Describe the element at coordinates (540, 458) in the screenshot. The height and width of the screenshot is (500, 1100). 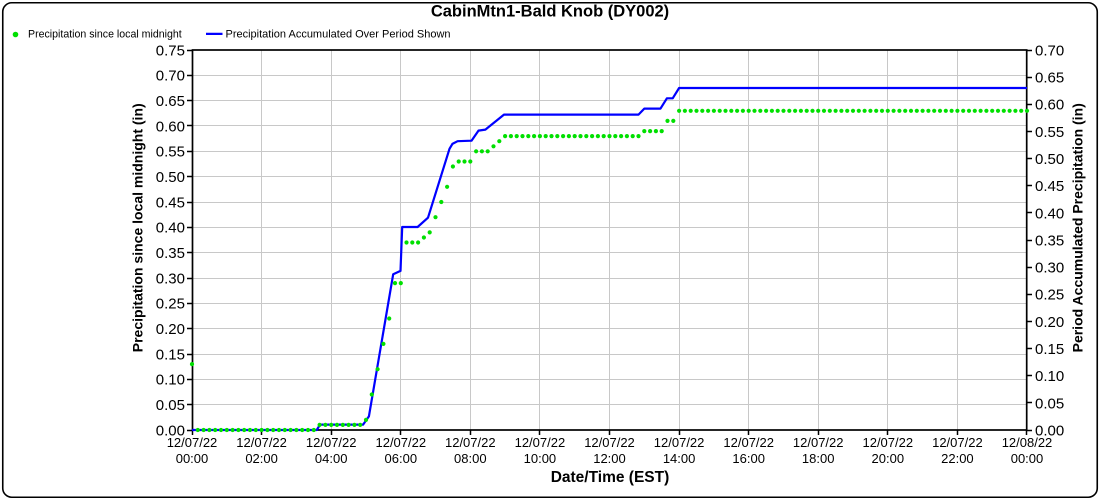
I see `svg-text: 10:00` at that location.